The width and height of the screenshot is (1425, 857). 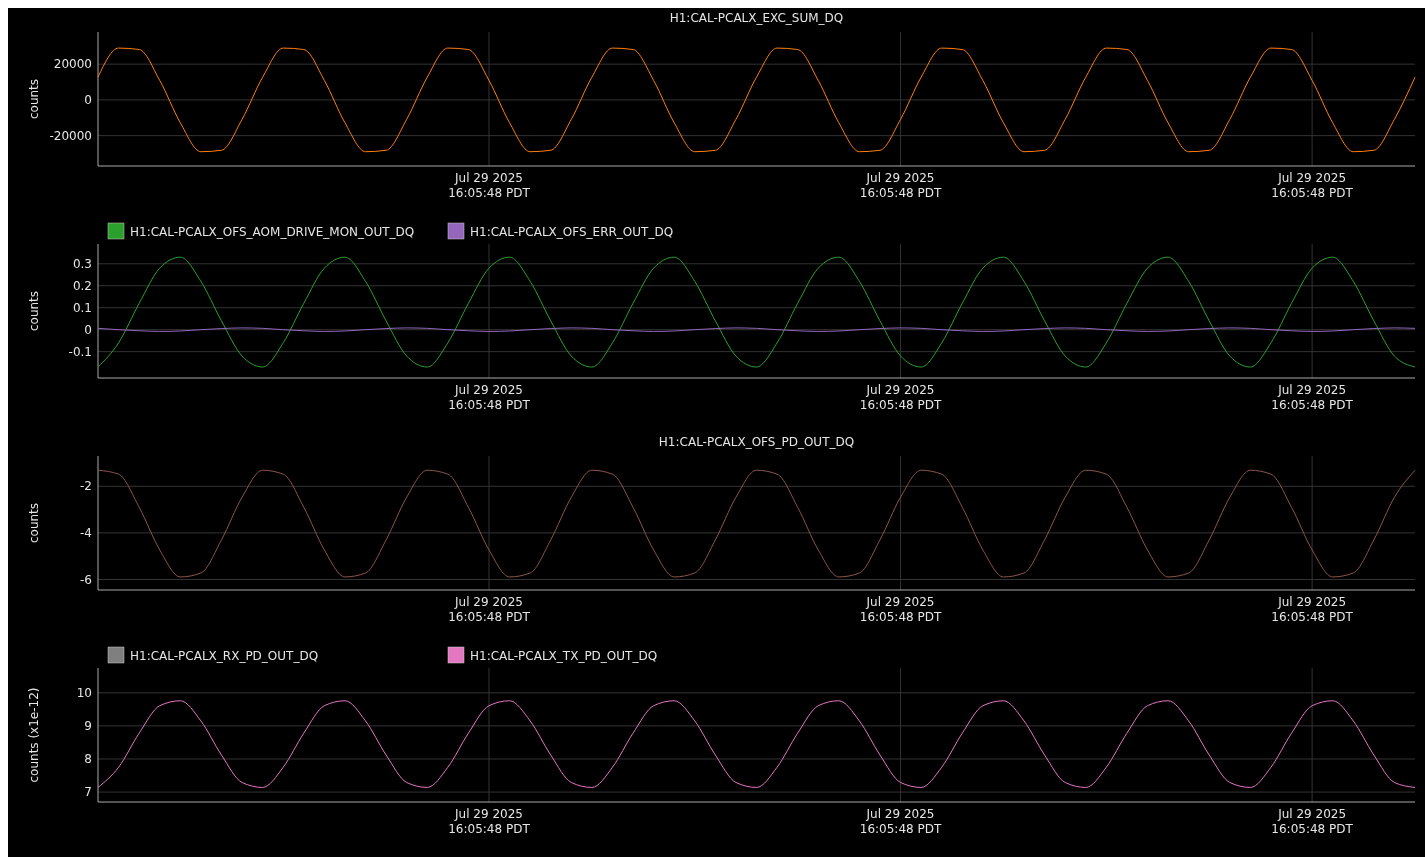 I want to click on y-tick-label: 20000, so click(x=72, y=64).